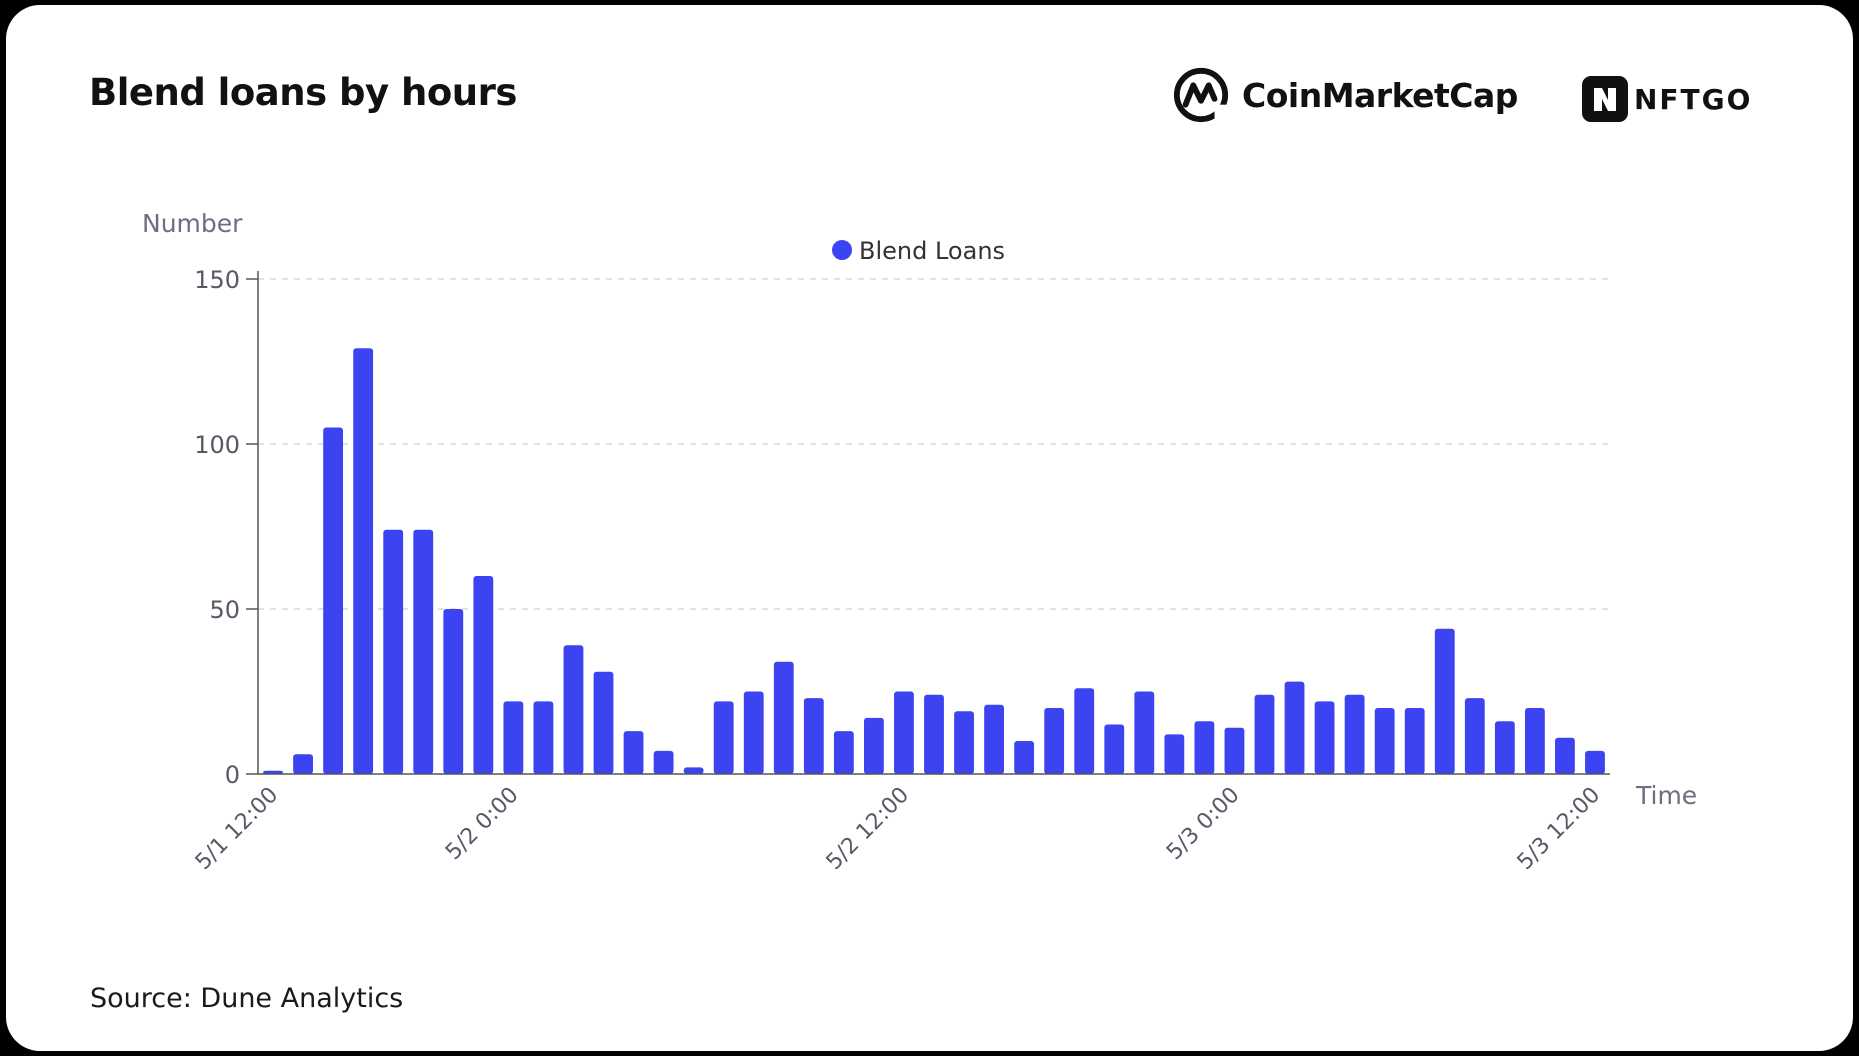 Image resolution: width=1859 pixels, height=1056 pixels. Describe the element at coordinates (1666, 795) in the screenshot. I see `x-axis-title: Time` at that location.